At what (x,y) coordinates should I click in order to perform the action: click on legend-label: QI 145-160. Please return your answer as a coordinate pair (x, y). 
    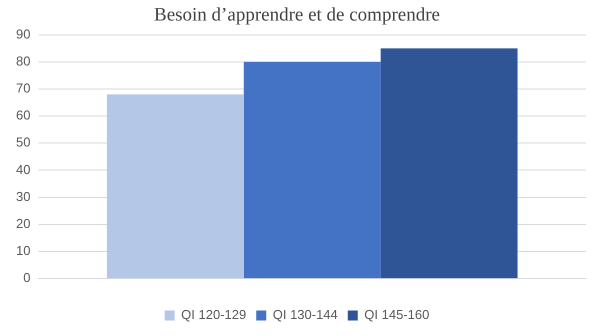
    Looking at the image, I should click on (397, 314).